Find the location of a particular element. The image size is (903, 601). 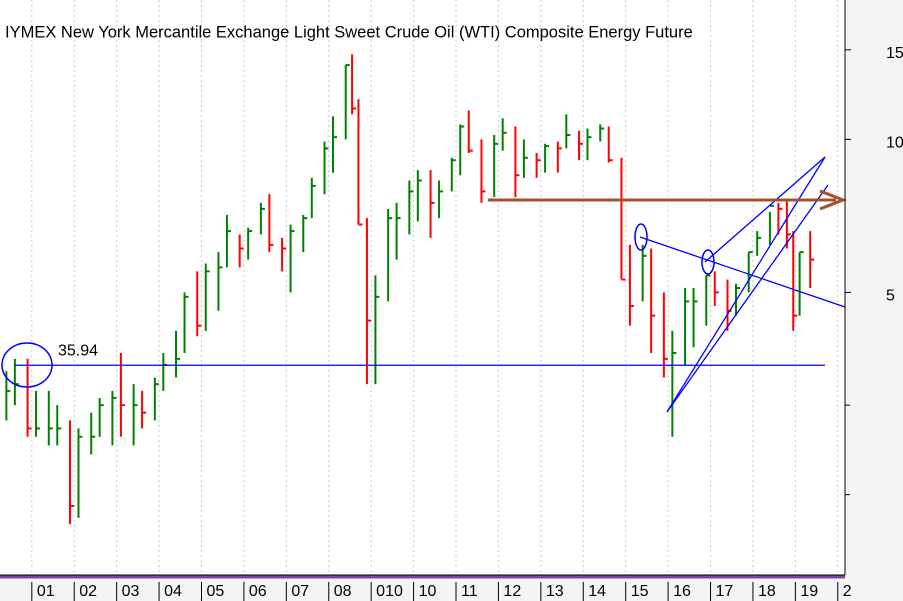

x-tick-label: 13 is located at coordinates (555, 591).